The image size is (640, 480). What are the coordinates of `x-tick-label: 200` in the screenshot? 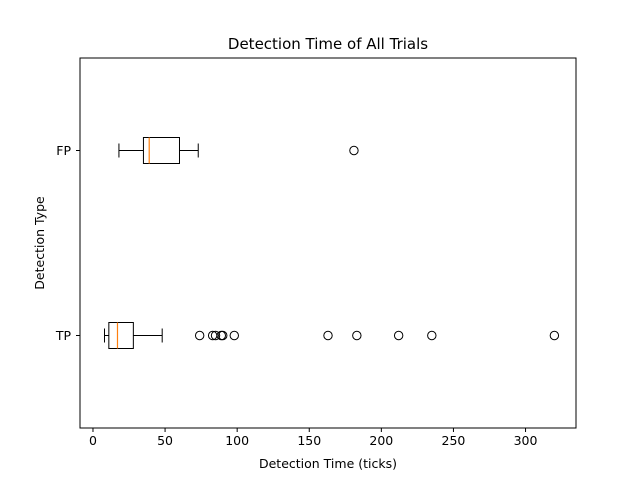 It's located at (381, 440).